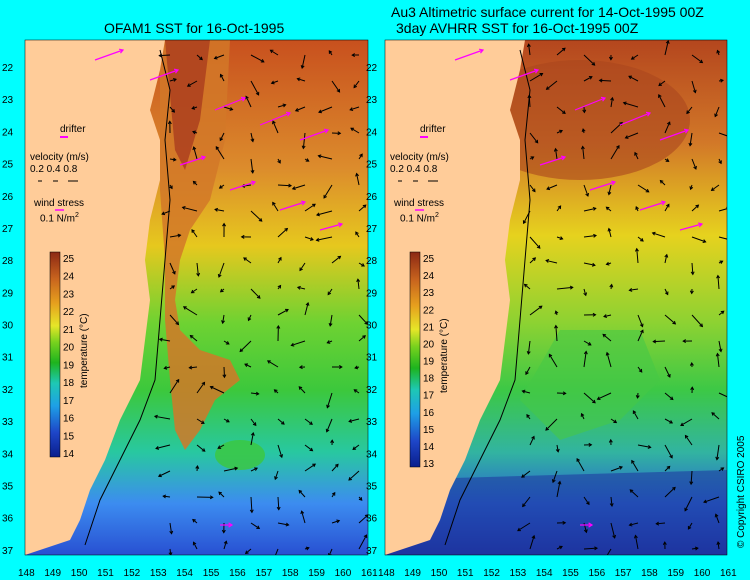  What do you see at coordinates (728, 573) in the screenshot?
I see `lon-tick-label: 161` at bounding box center [728, 573].